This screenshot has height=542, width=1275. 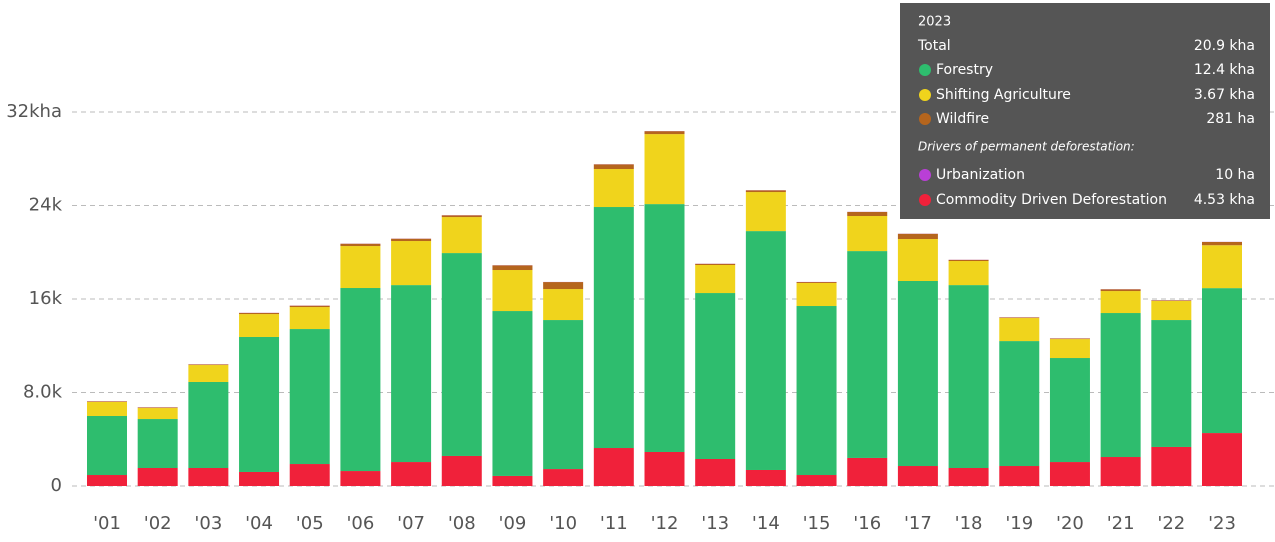 What do you see at coordinates (1222, 523) in the screenshot?
I see `x-tick-label: '23` at bounding box center [1222, 523].